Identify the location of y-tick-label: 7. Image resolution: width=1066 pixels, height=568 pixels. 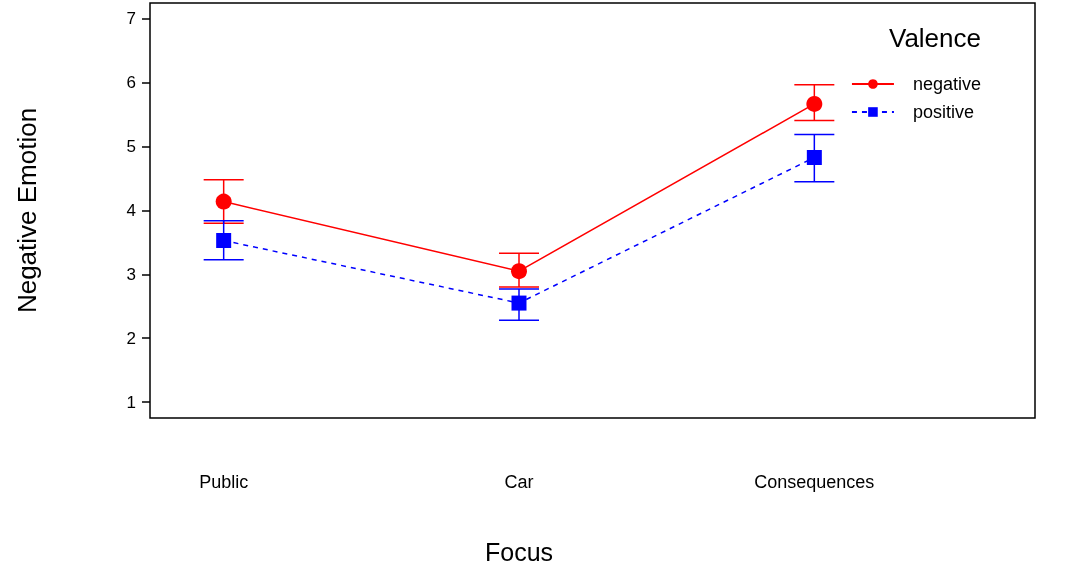
(131, 19).